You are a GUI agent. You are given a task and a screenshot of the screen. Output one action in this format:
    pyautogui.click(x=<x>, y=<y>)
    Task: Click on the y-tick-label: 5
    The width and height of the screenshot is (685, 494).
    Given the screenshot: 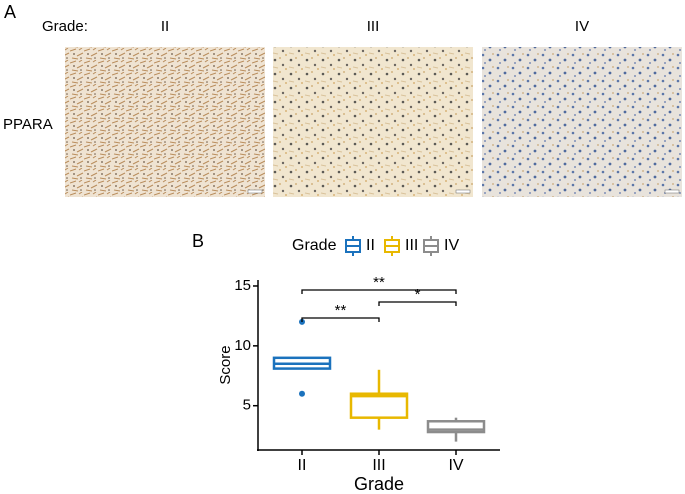 What is the action you would take?
    pyautogui.click(x=247, y=405)
    